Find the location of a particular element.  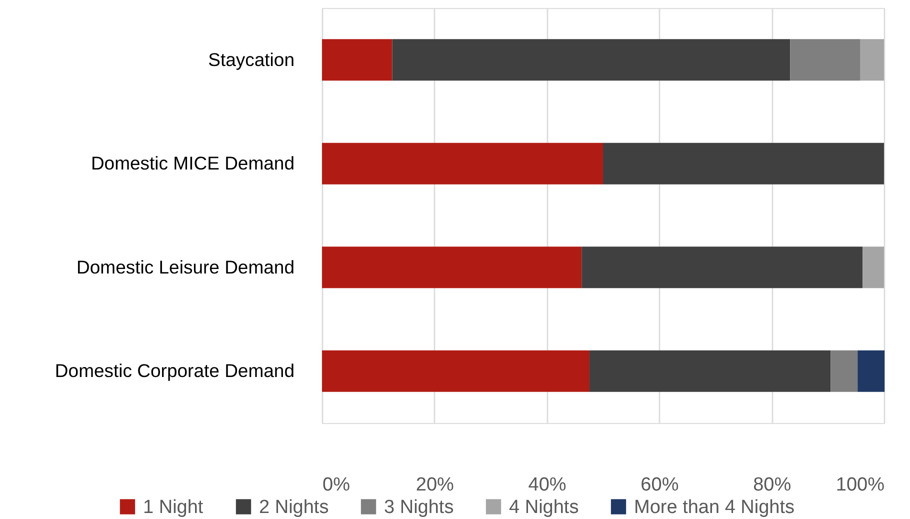

legend-label: More than 4 Nights is located at coordinates (714, 507).